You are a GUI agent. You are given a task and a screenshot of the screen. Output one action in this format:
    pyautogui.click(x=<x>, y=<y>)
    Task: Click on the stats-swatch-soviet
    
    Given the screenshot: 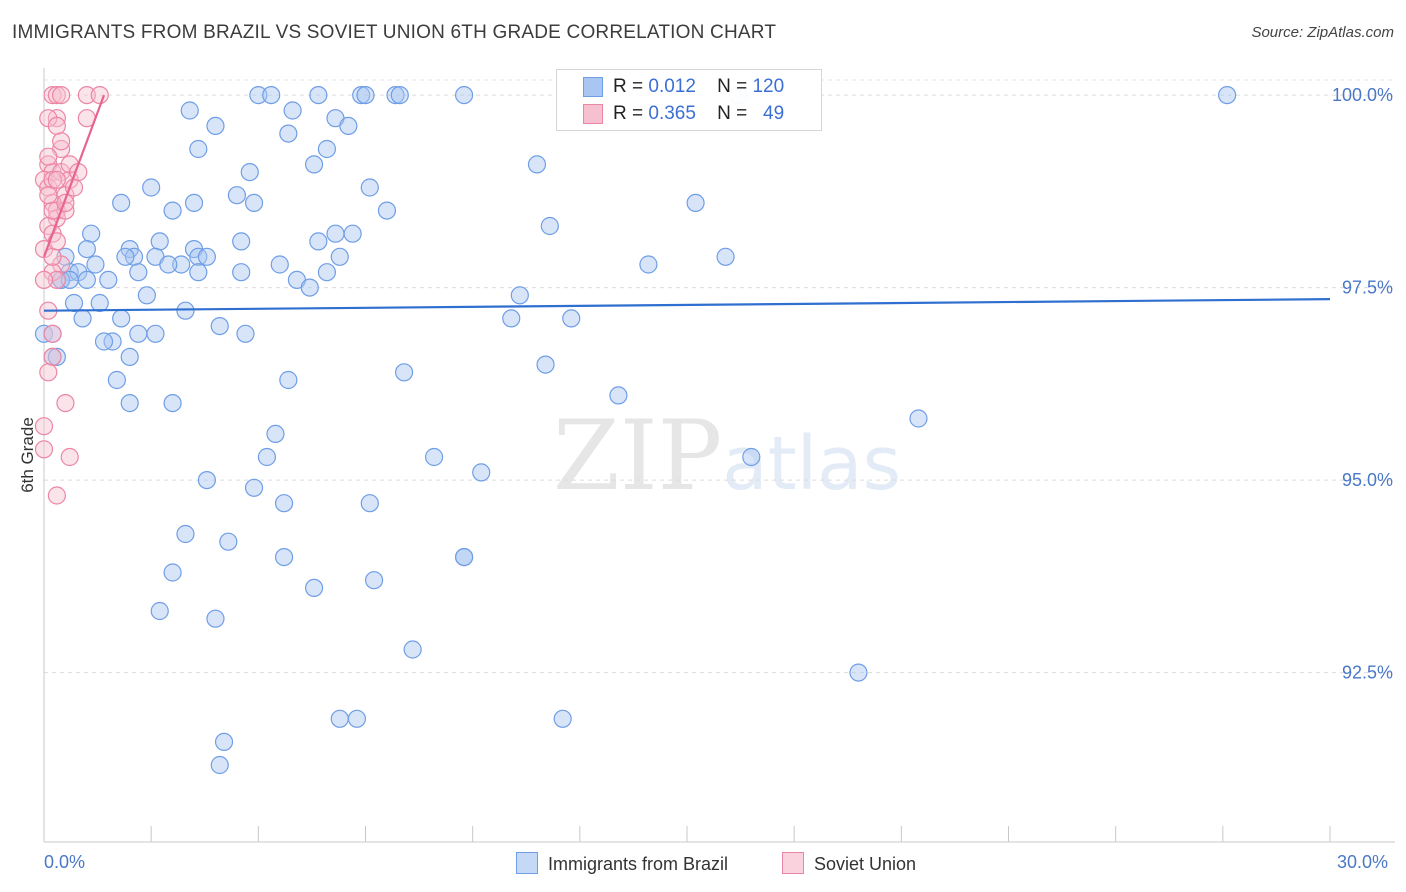 What is the action you would take?
    pyautogui.click(x=593, y=114)
    